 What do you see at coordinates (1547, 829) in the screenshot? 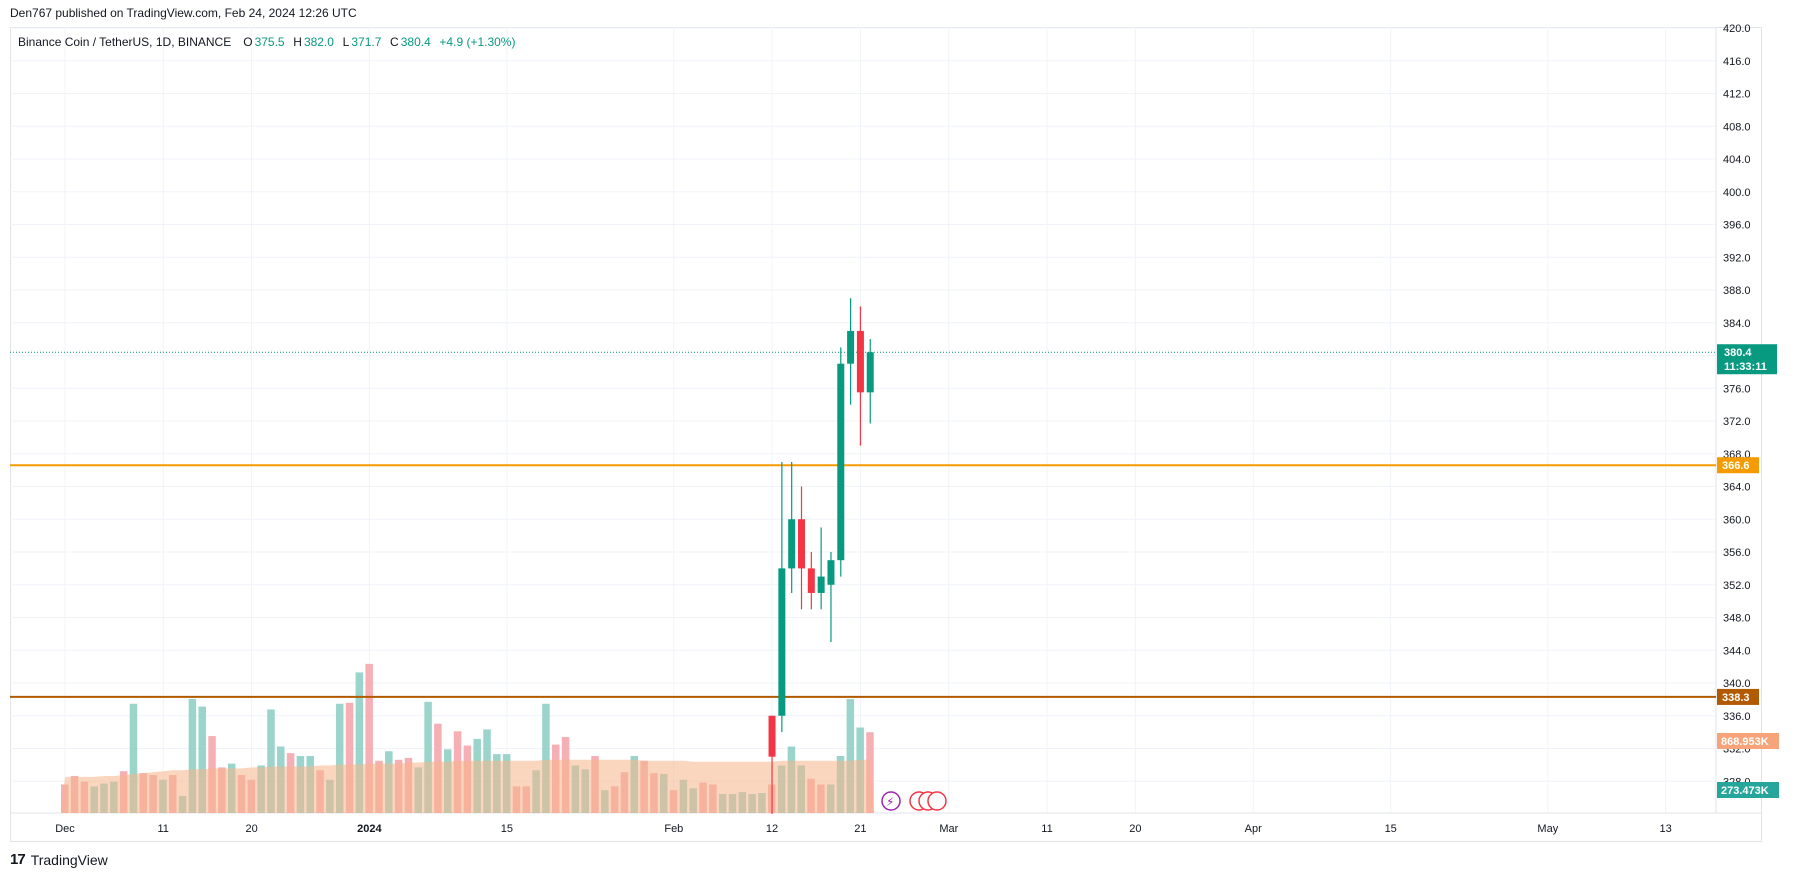
I see `time-tick-label: May` at bounding box center [1547, 829].